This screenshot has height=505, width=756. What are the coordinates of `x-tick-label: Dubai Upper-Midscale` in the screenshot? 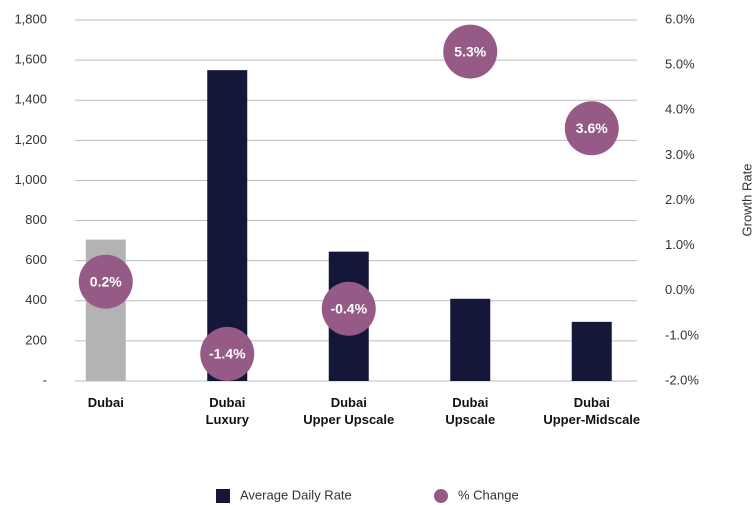 It's located at (591, 411).